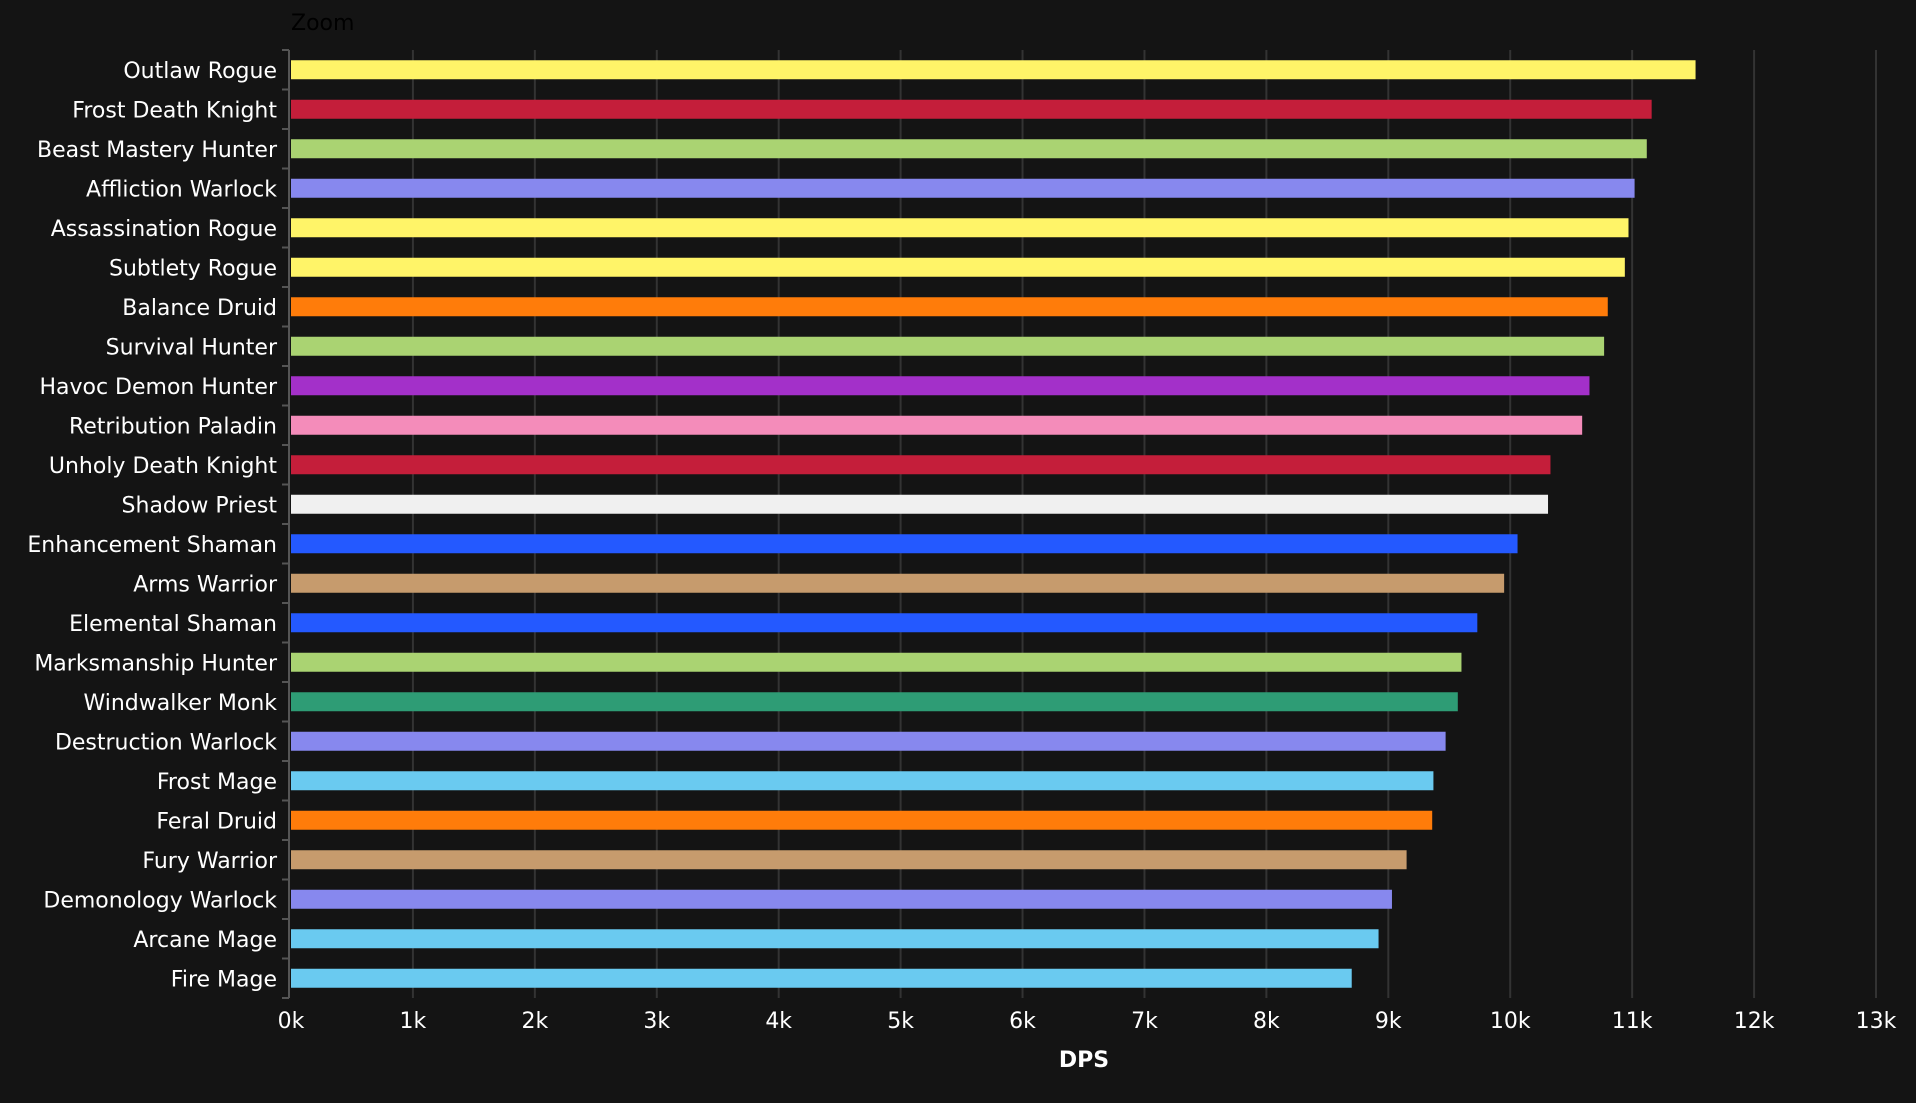  What do you see at coordinates (166, 742) in the screenshot?
I see `category-label: Destruction Warlock` at bounding box center [166, 742].